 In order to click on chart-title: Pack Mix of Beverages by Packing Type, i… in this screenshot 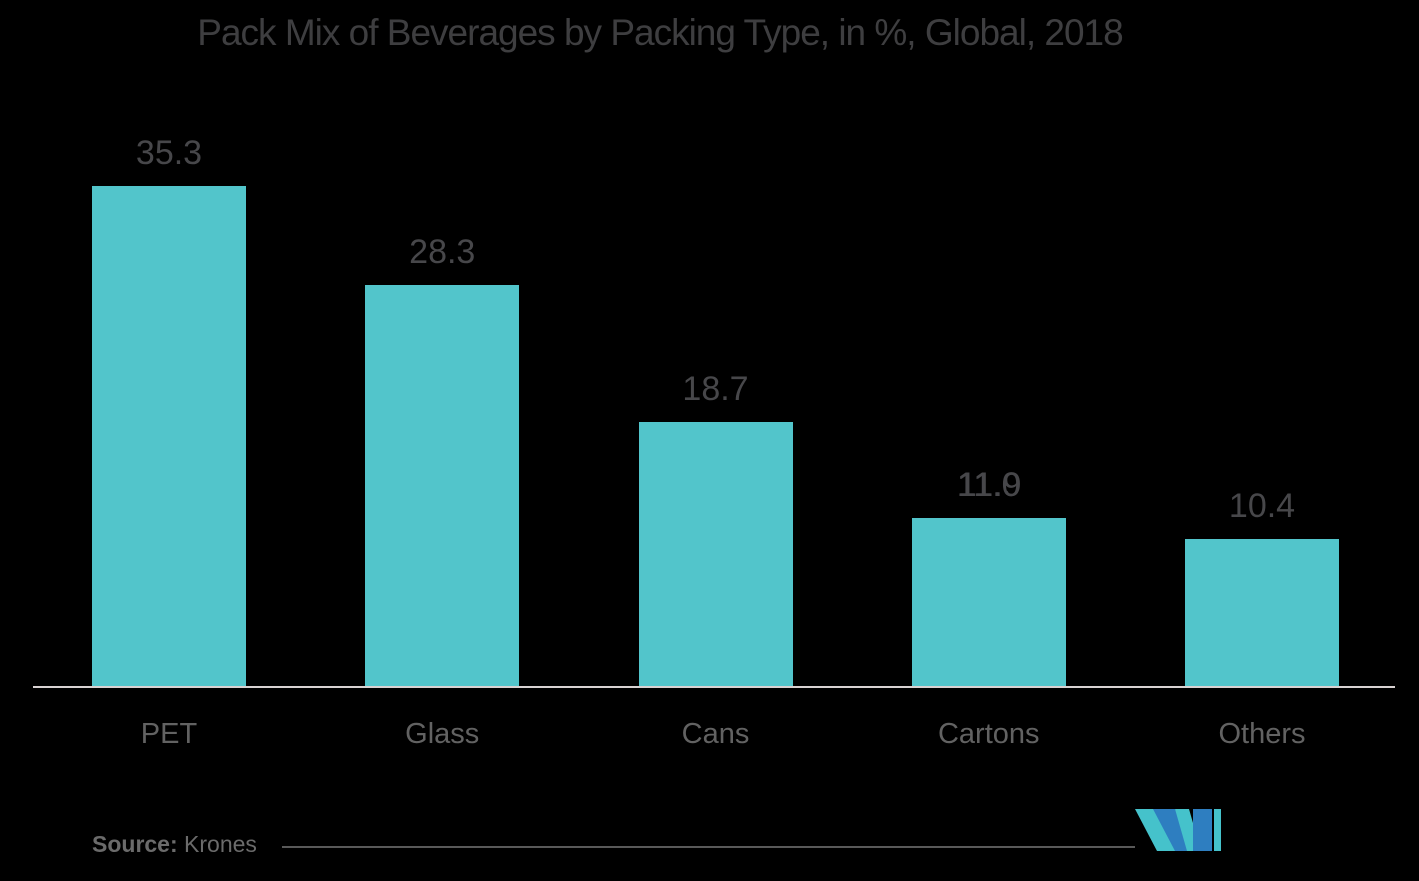, I will do `click(660, 32)`.